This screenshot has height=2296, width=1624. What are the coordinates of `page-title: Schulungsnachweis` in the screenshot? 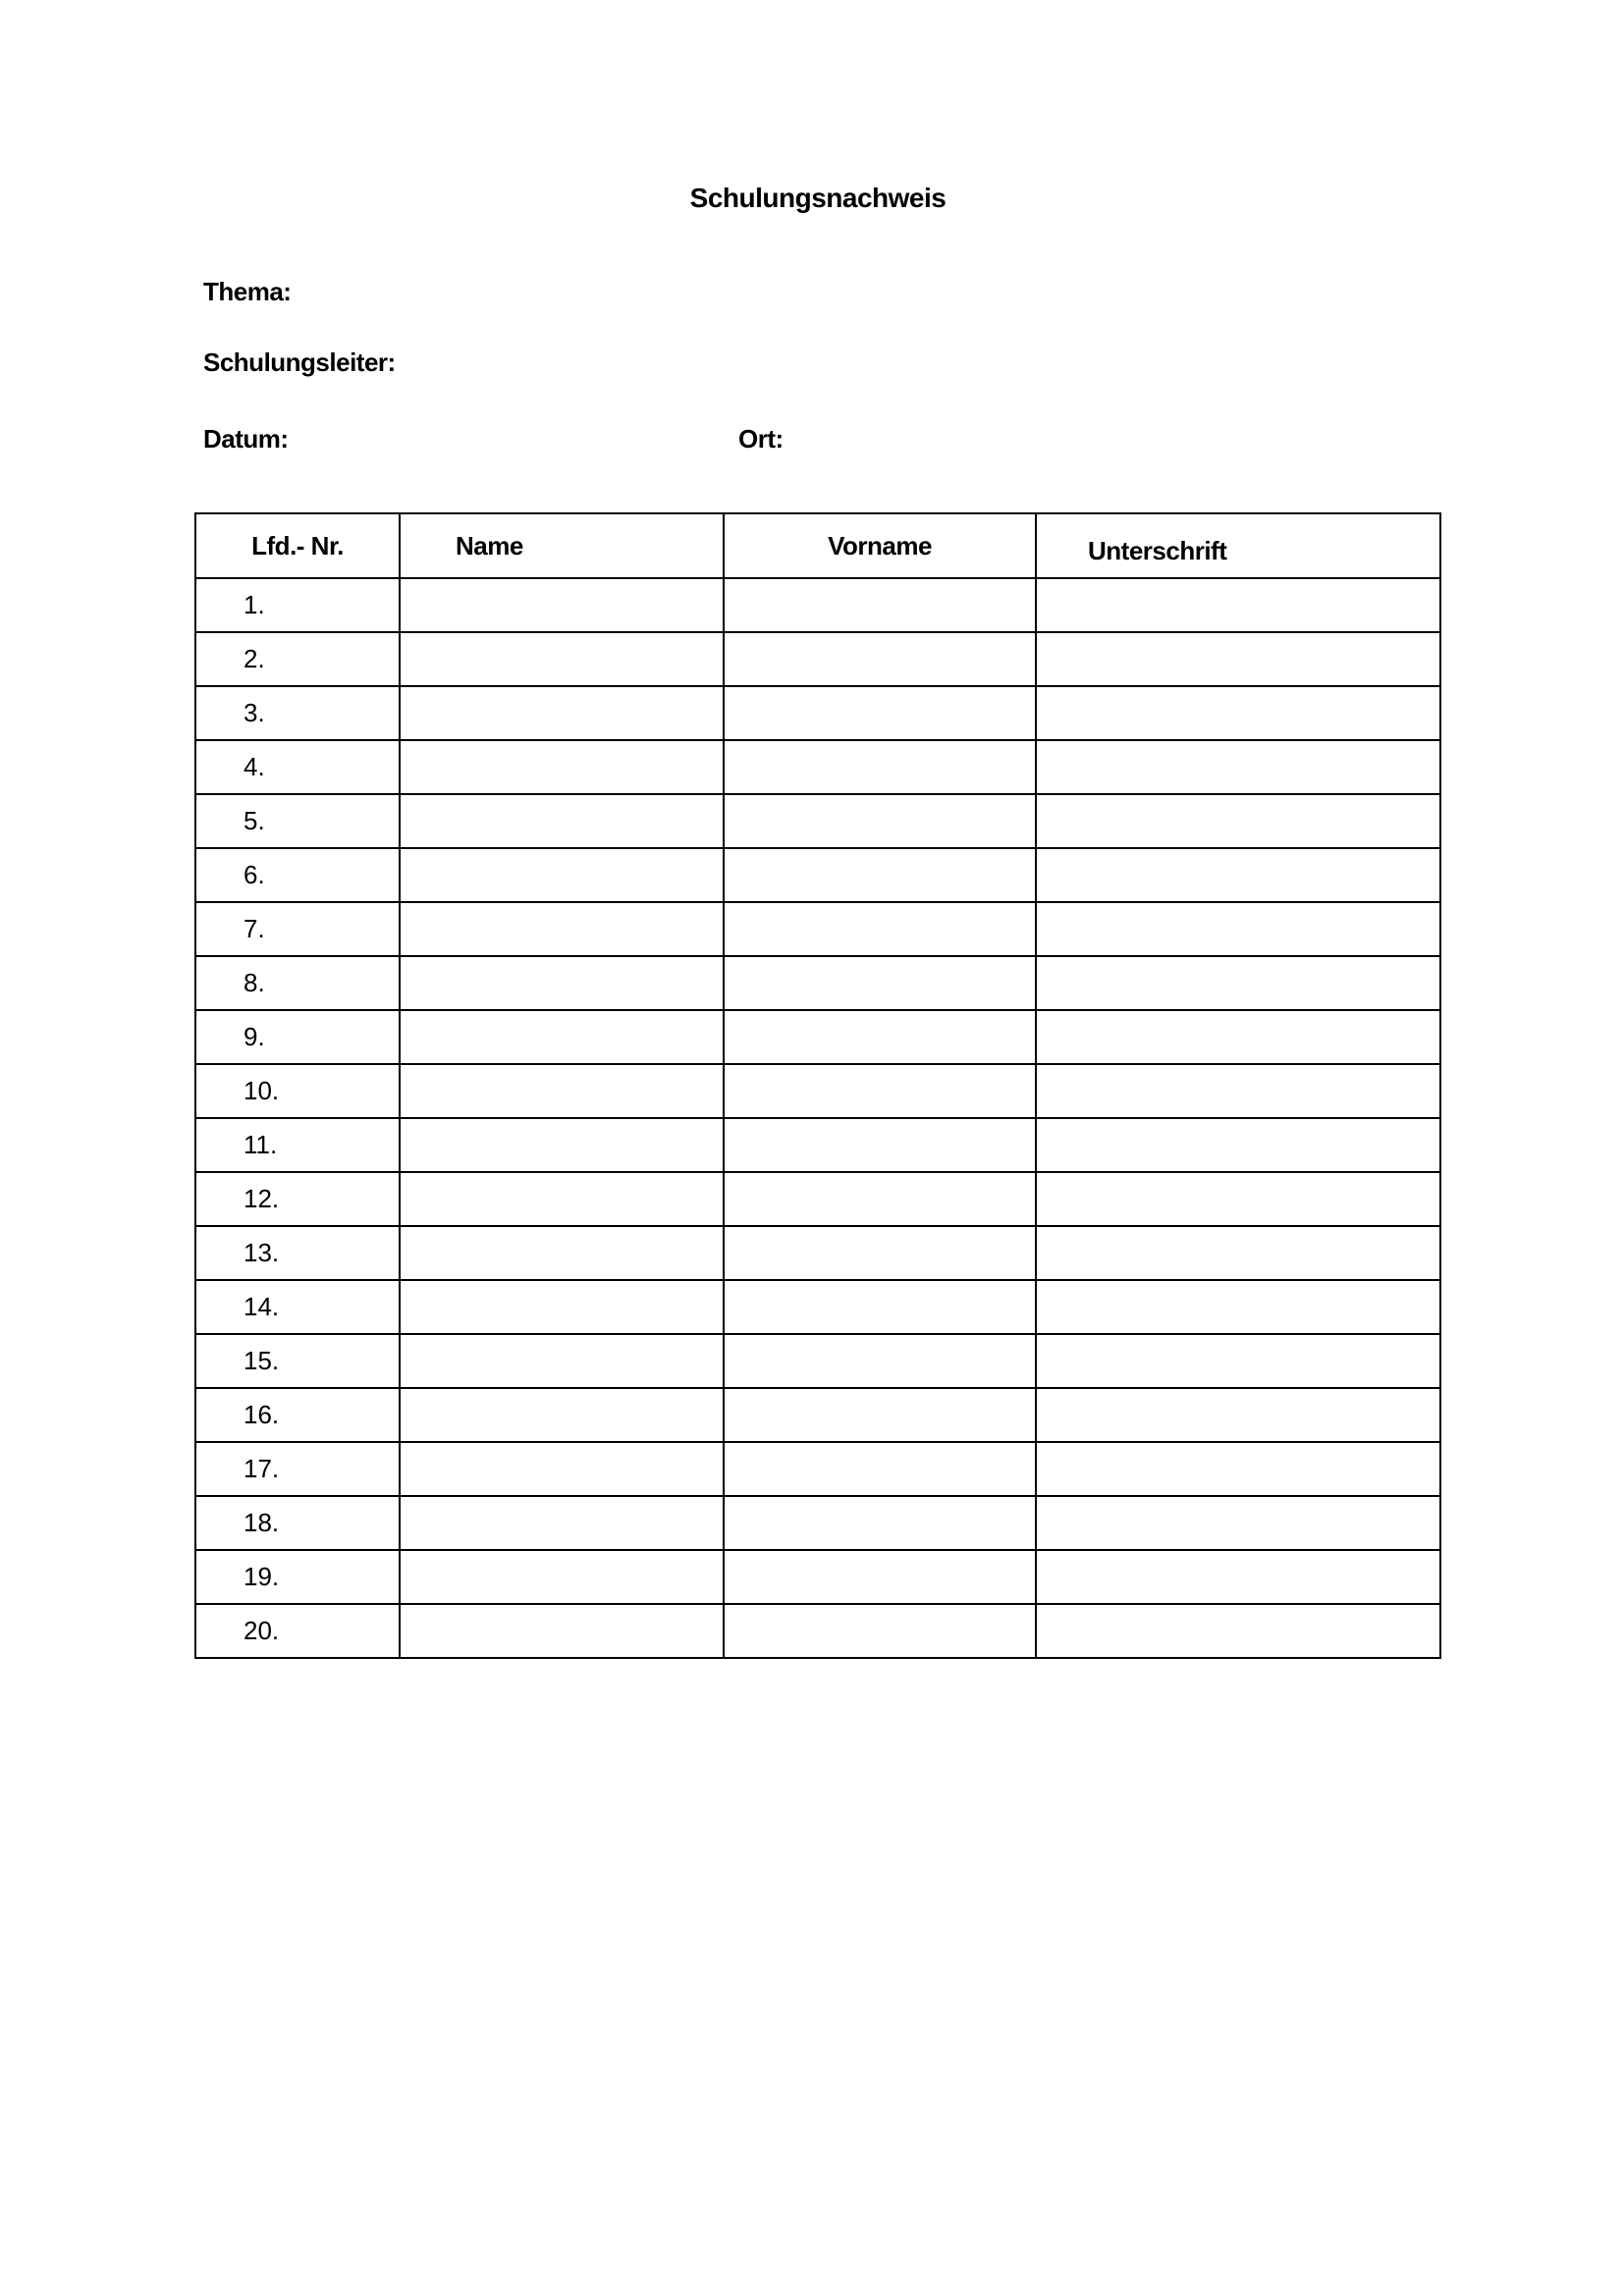 It's located at (818, 198).